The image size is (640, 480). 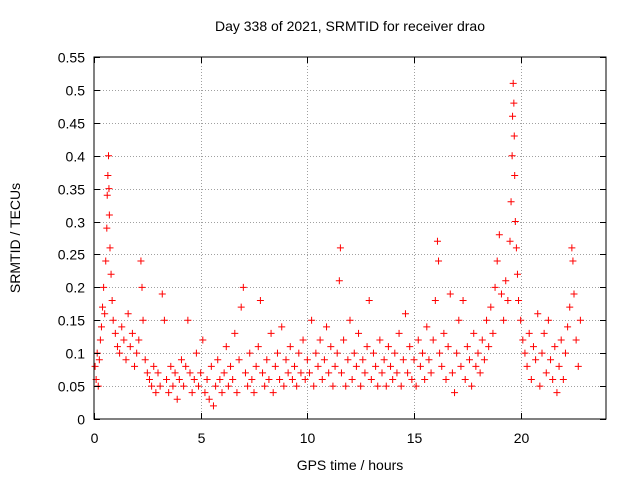 What do you see at coordinates (71, 58) in the screenshot?
I see `y-tick-label: 0.55` at bounding box center [71, 58].